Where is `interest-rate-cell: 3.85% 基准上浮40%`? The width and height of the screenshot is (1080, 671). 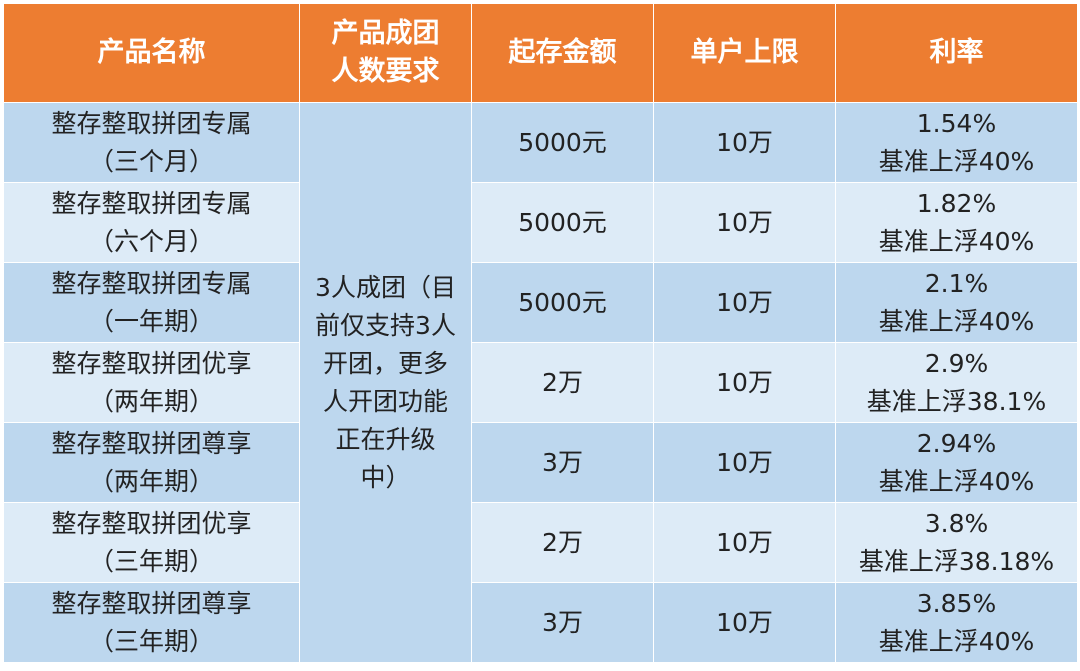 interest-rate-cell: 3.85% 基准上浮40% is located at coordinates (956, 622).